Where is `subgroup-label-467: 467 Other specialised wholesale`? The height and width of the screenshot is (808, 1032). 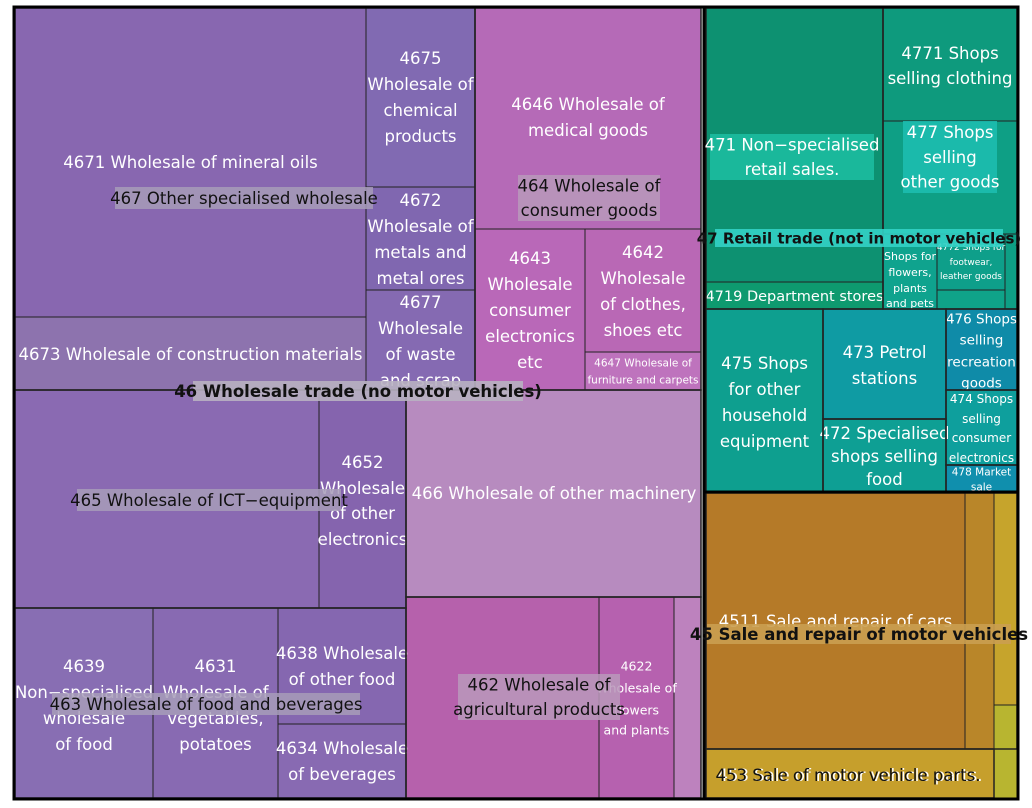
subgroup-label-467: 467 Other specialised wholesale is located at coordinates (244, 198).